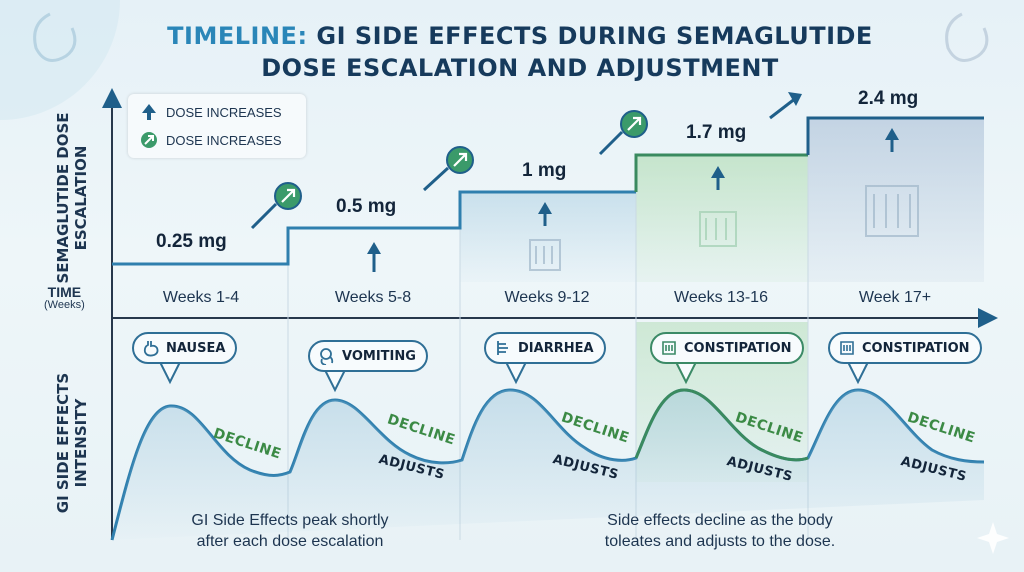 The width and height of the screenshot is (1024, 572). I want to click on legend: DOSE INCREASES DOSE INCREASES, so click(217, 126).